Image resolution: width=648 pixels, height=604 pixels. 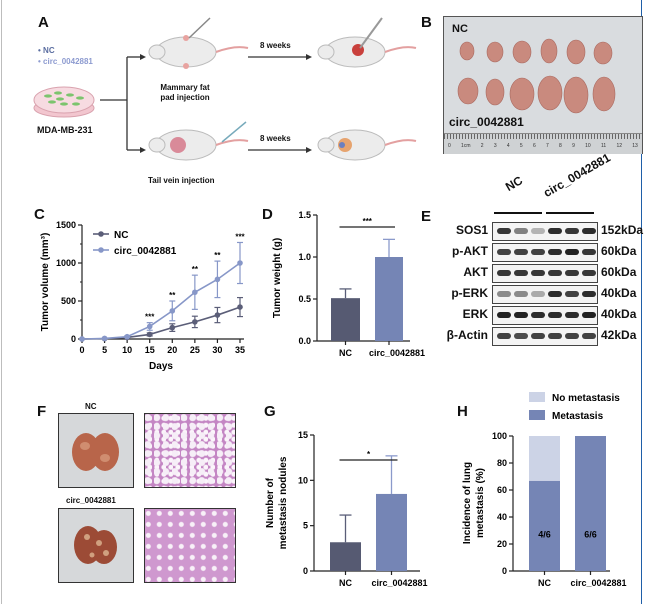 I want to click on x-tick-label: 0, so click(x=81, y=350).